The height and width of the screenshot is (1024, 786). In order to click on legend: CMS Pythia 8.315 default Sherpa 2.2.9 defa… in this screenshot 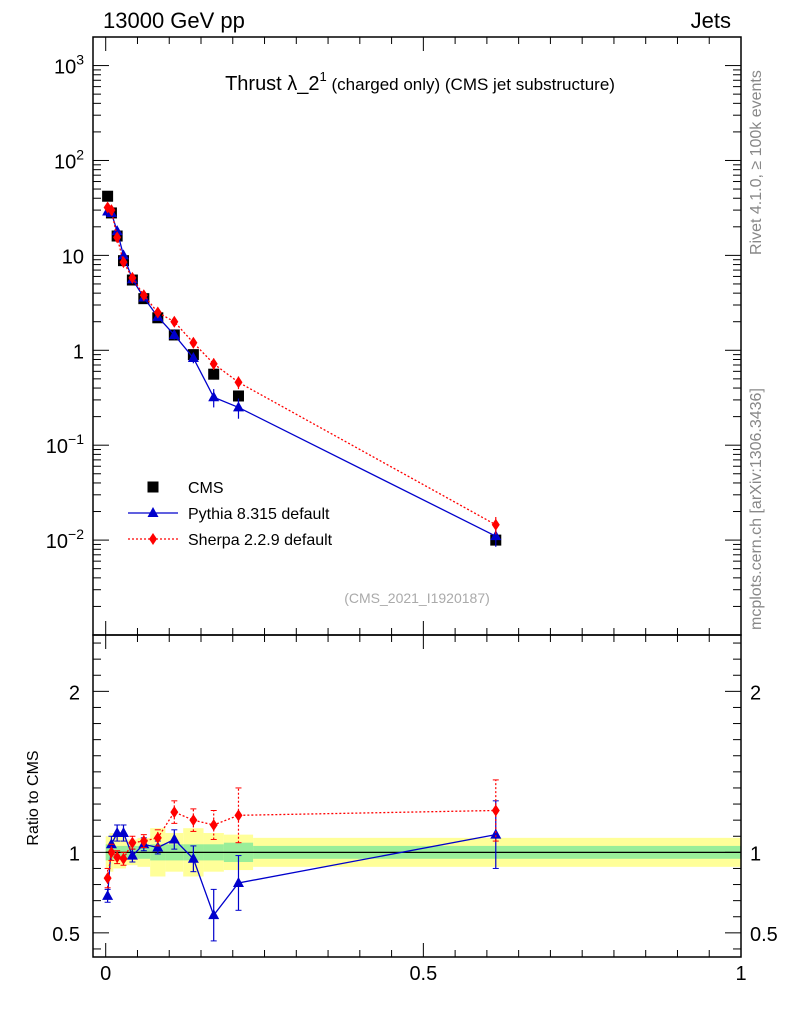, I will do `click(230, 514)`.